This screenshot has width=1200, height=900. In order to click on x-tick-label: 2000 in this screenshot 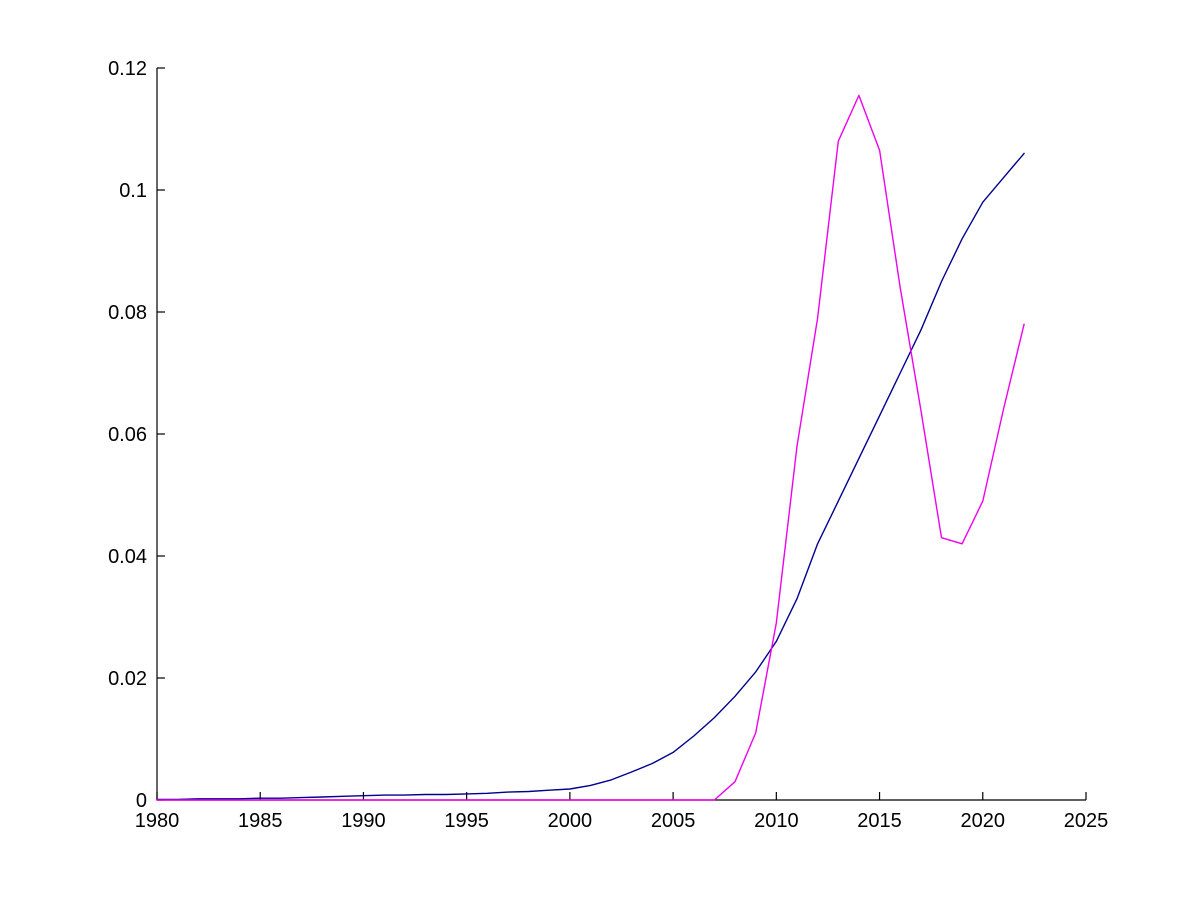, I will do `click(570, 821)`.